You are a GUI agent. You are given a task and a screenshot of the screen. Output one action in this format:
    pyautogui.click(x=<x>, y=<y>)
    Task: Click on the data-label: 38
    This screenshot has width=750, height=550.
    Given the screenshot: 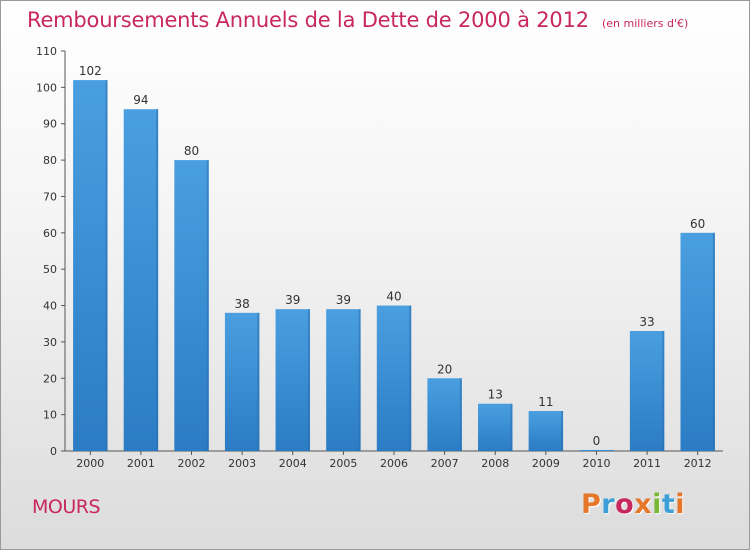 What is the action you would take?
    pyautogui.click(x=242, y=304)
    